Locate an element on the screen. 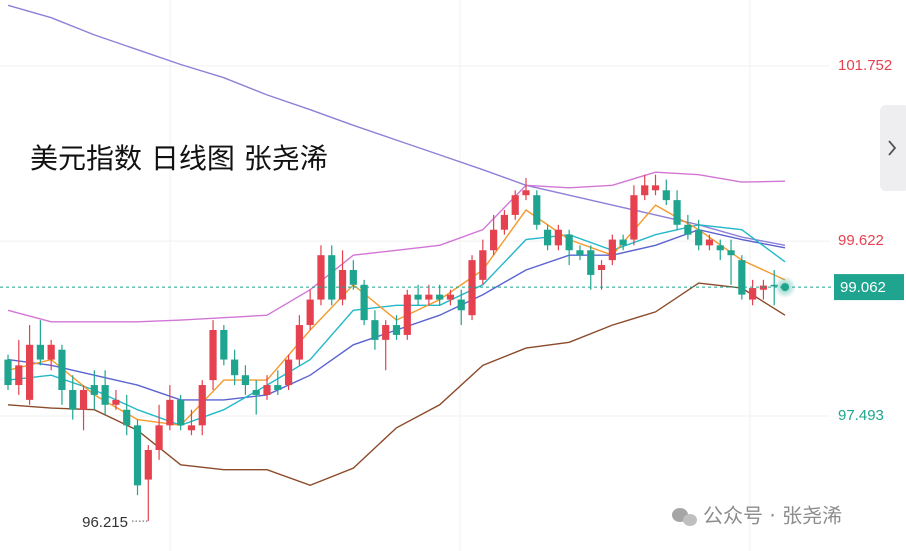 The height and width of the screenshot is (551, 906). price-label: 99.062 is located at coordinates (863, 287).